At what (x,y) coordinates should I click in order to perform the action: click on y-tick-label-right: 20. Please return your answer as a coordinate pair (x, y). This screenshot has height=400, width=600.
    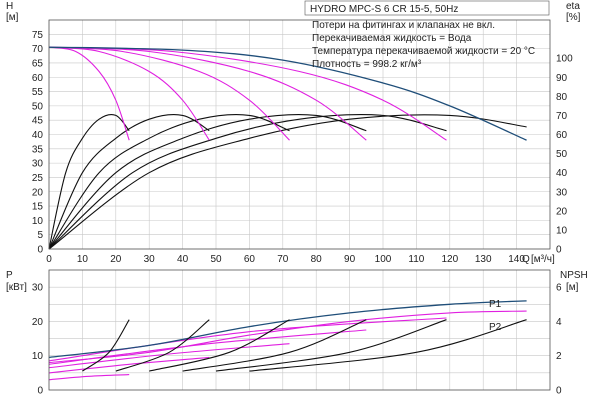
    Looking at the image, I should click on (562, 211).